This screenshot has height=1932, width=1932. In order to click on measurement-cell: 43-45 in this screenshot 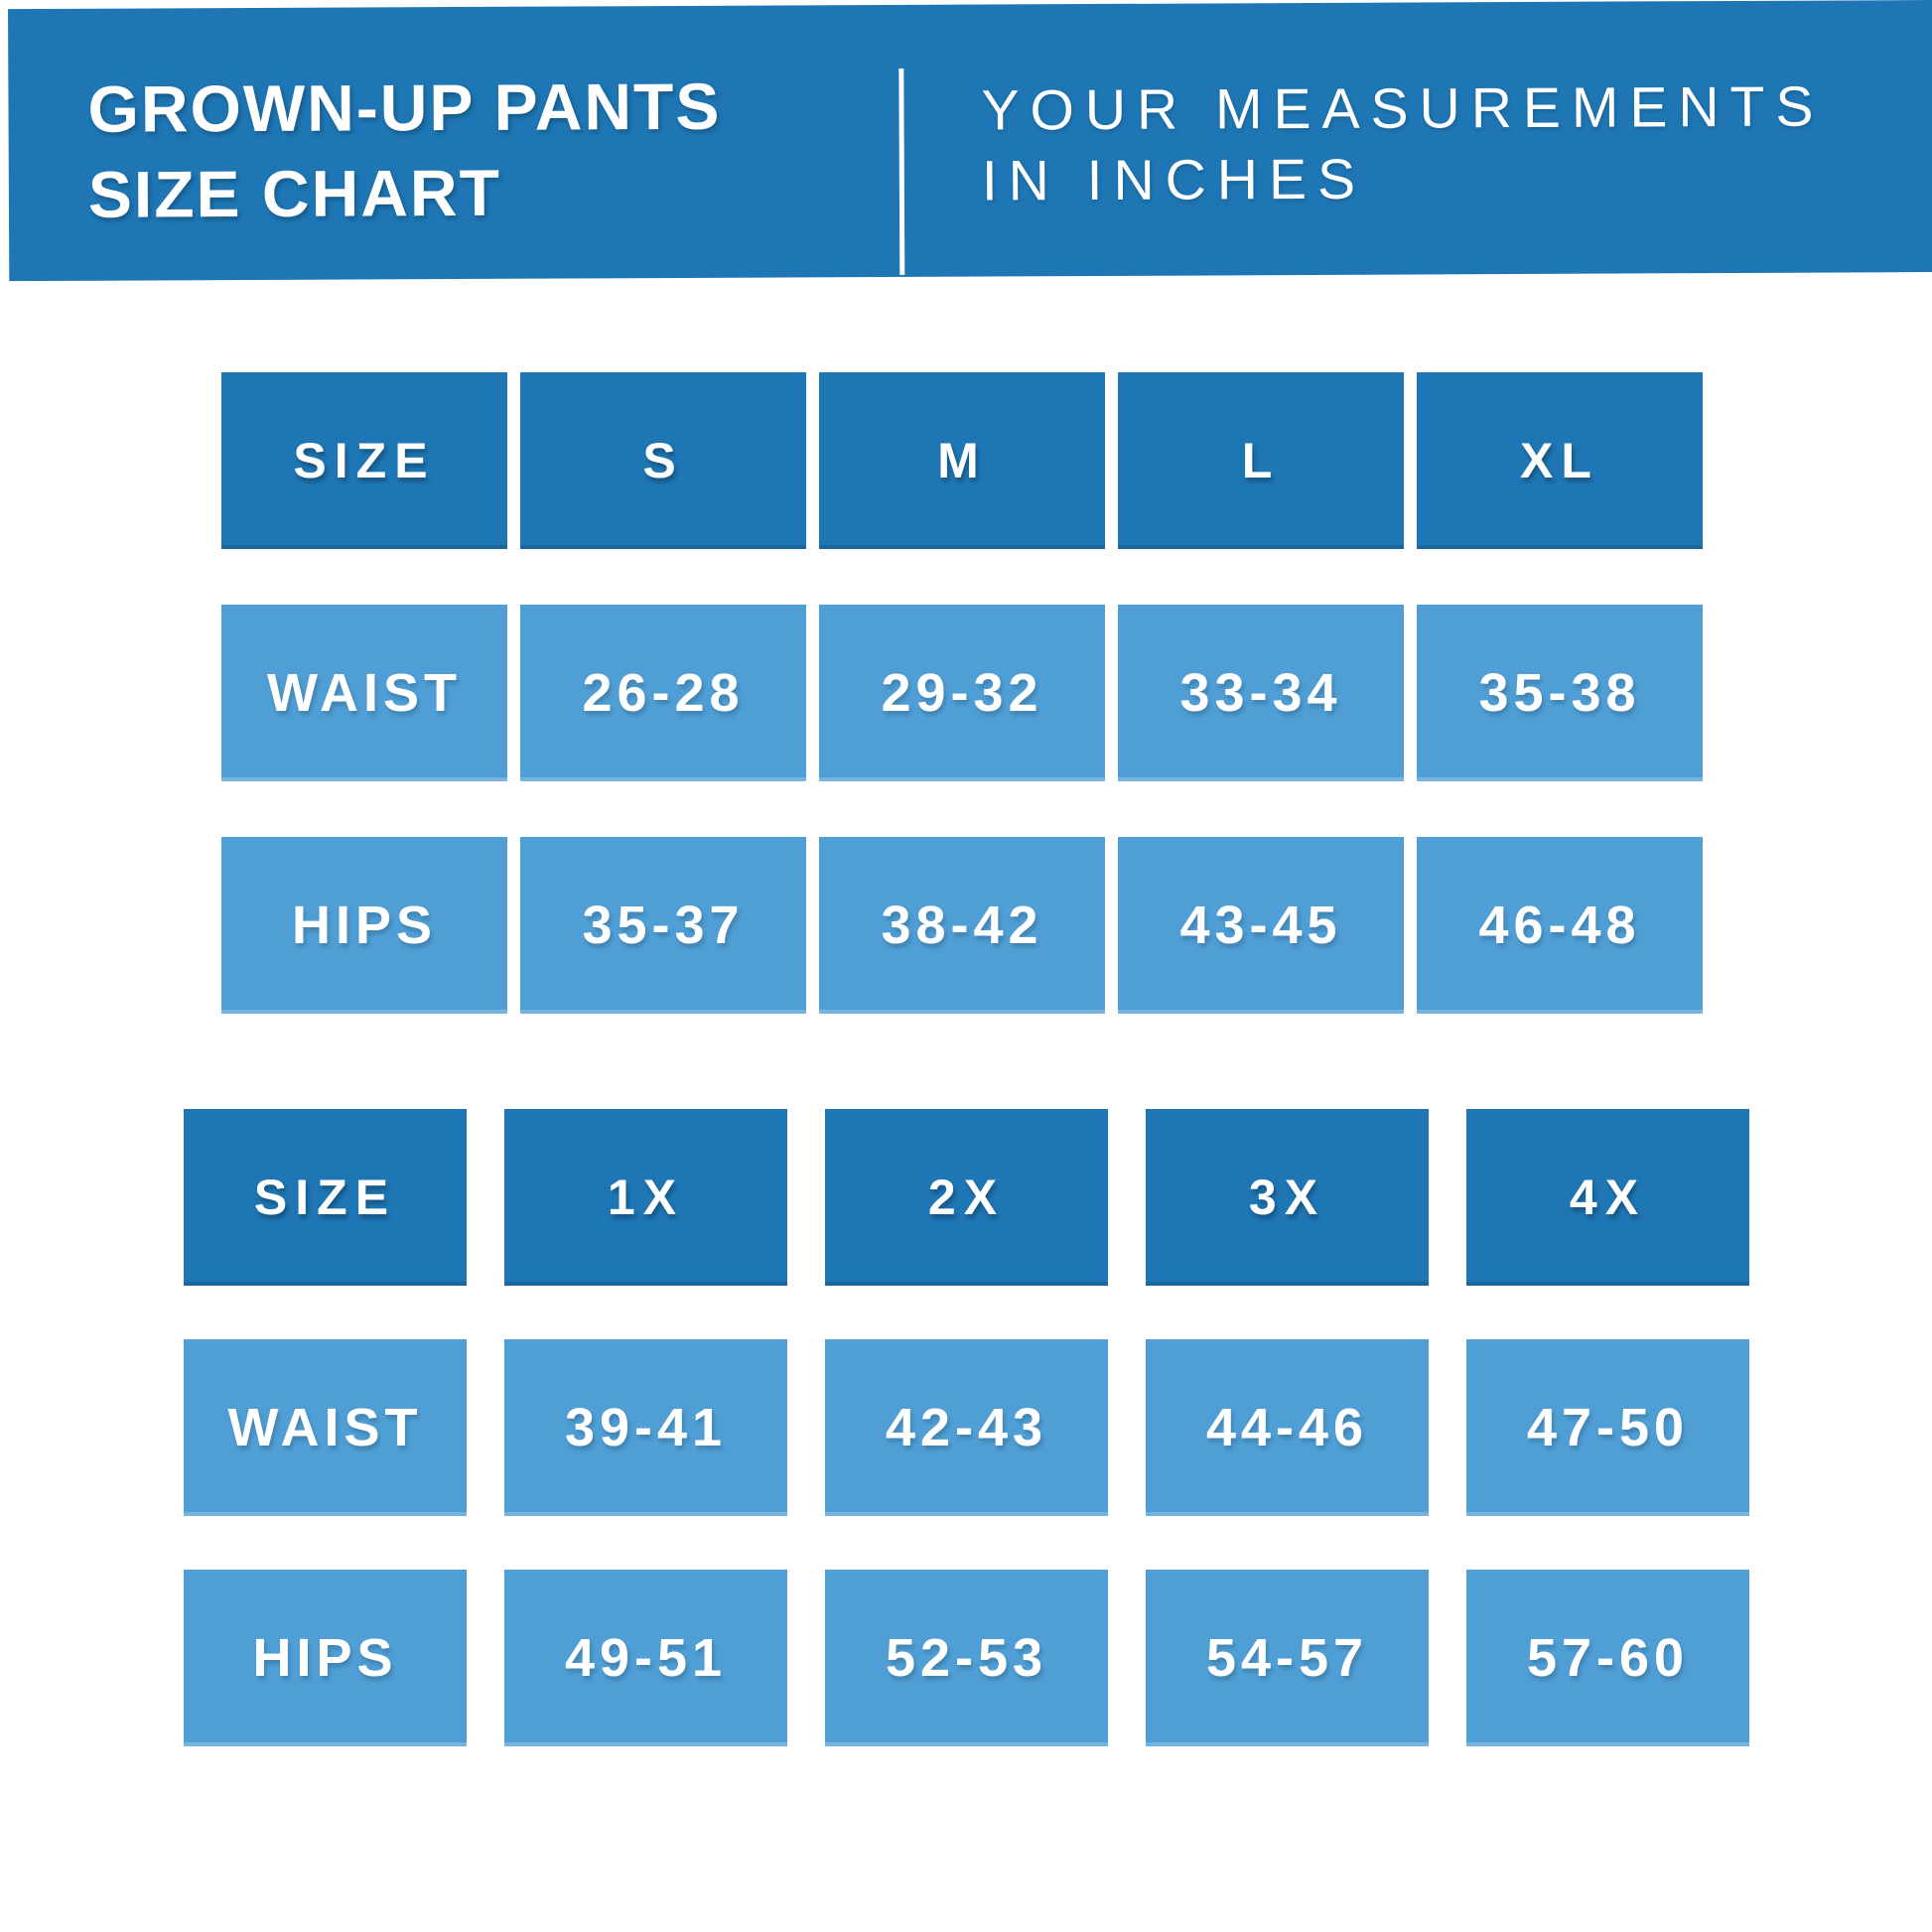, I will do `click(1261, 926)`.